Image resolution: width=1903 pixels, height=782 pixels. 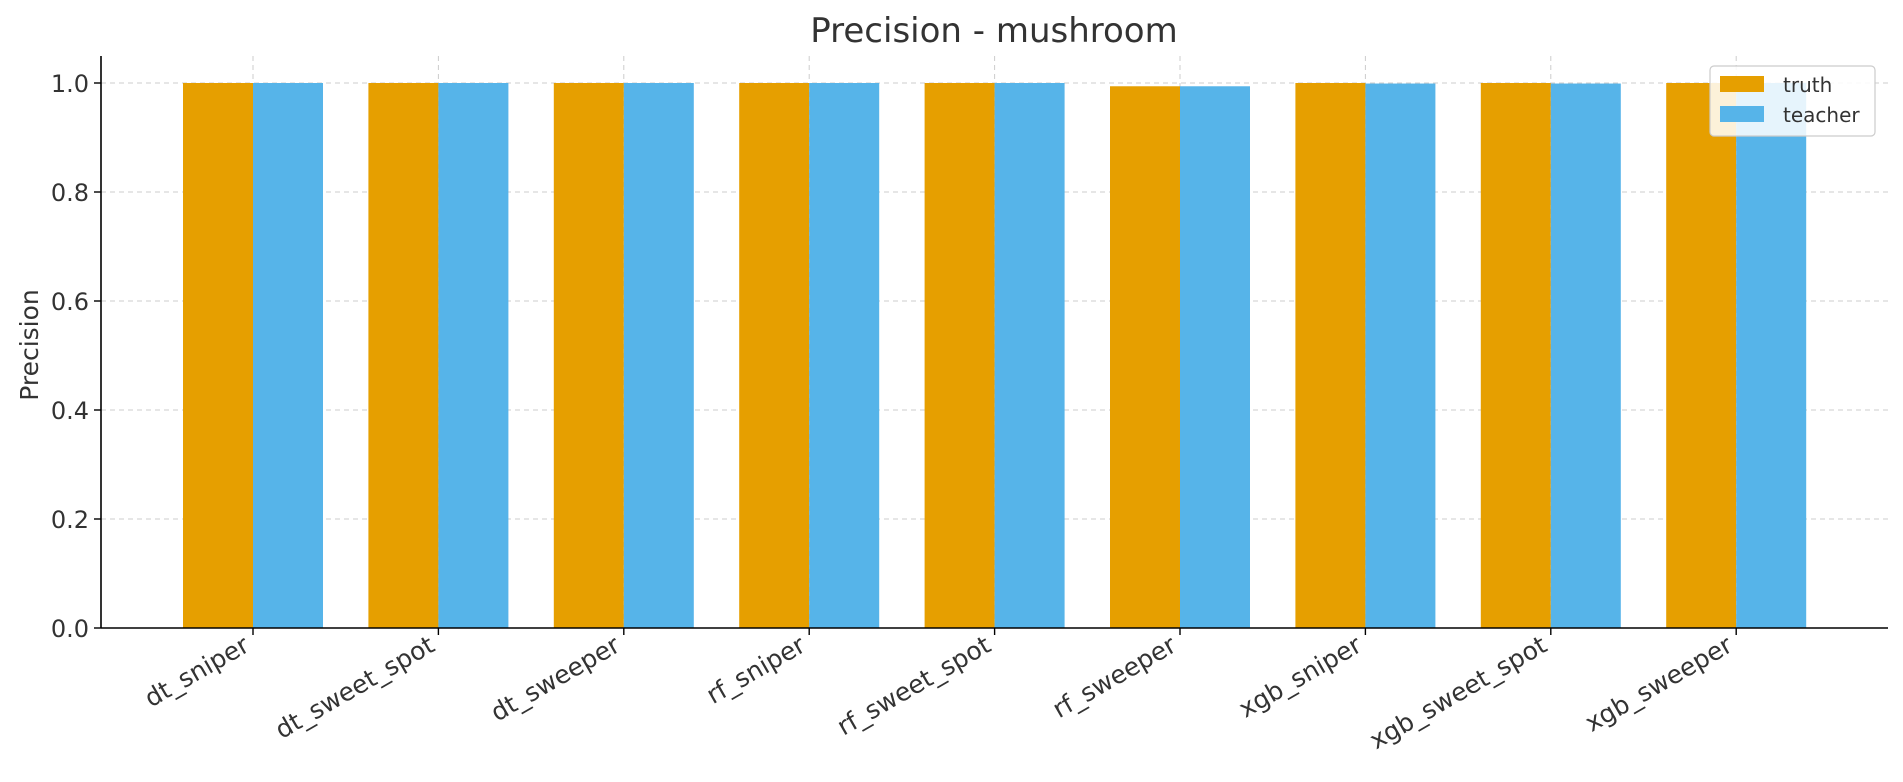 What do you see at coordinates (473, 355) in the screenshot?
I see `bar-teacher-dt_sweet_spot` at bounding box center [473, 355].